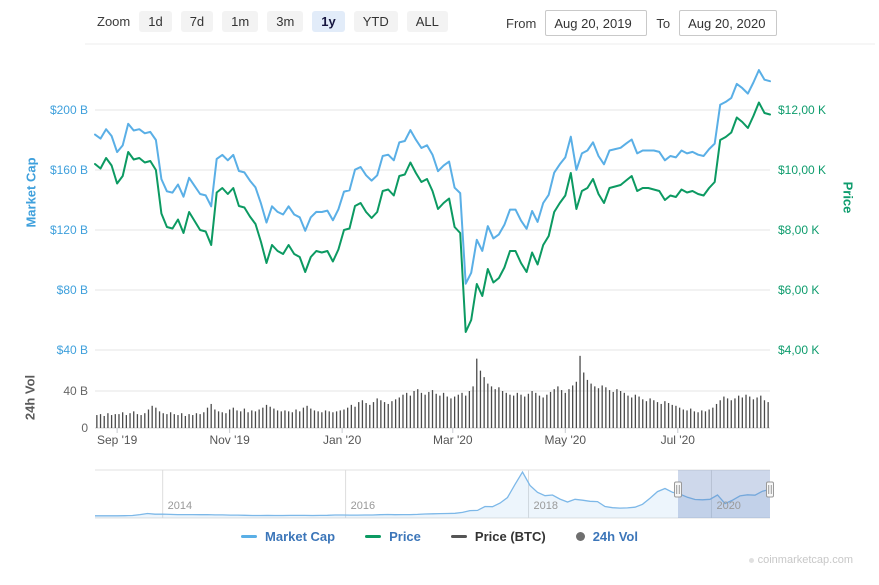 The height and width of the screenshot is (585, 879). Describe the element at coordinates (677, 440) in the screenshot. I see `x-axis-label: Jul '20` at that location.